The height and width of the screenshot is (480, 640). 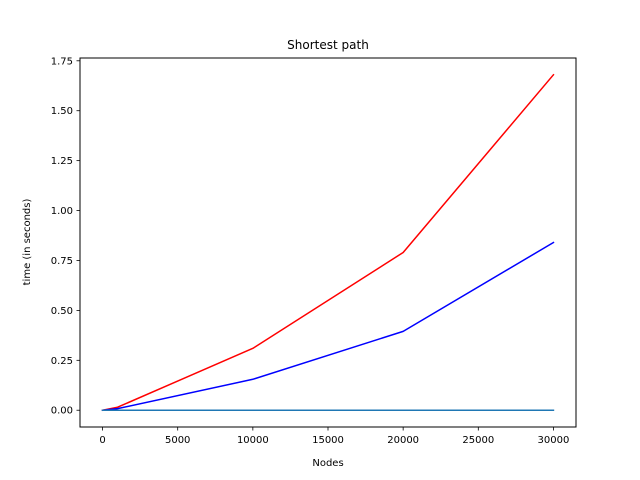 I want to click on x-ticks: 0 5000 10000 15000 20000 25000 30000, so click(x=334, y=436).